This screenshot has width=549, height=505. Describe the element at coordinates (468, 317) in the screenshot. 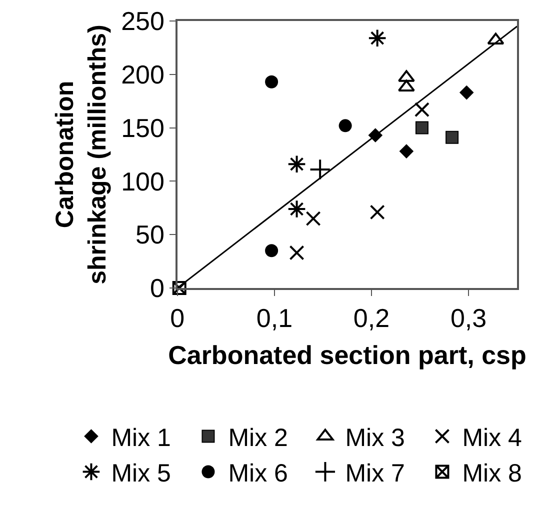

I see `x-tick-label: 0,3` at that location.